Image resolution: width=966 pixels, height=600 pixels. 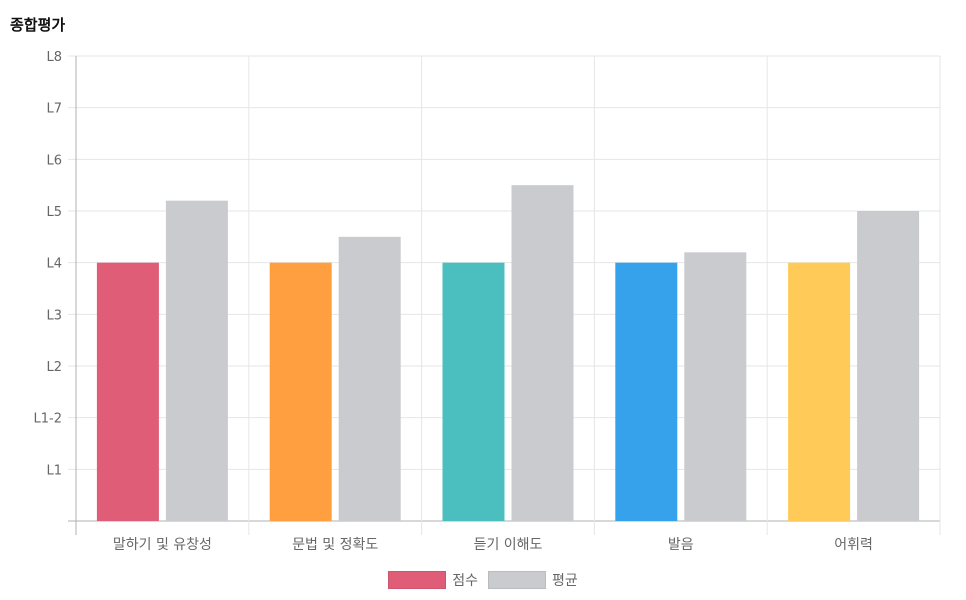 What do you see at coordinates (162, 545) in the screenshot?
I see `category-label: 말하기 및 유창성` at bounding box center [162, 545].